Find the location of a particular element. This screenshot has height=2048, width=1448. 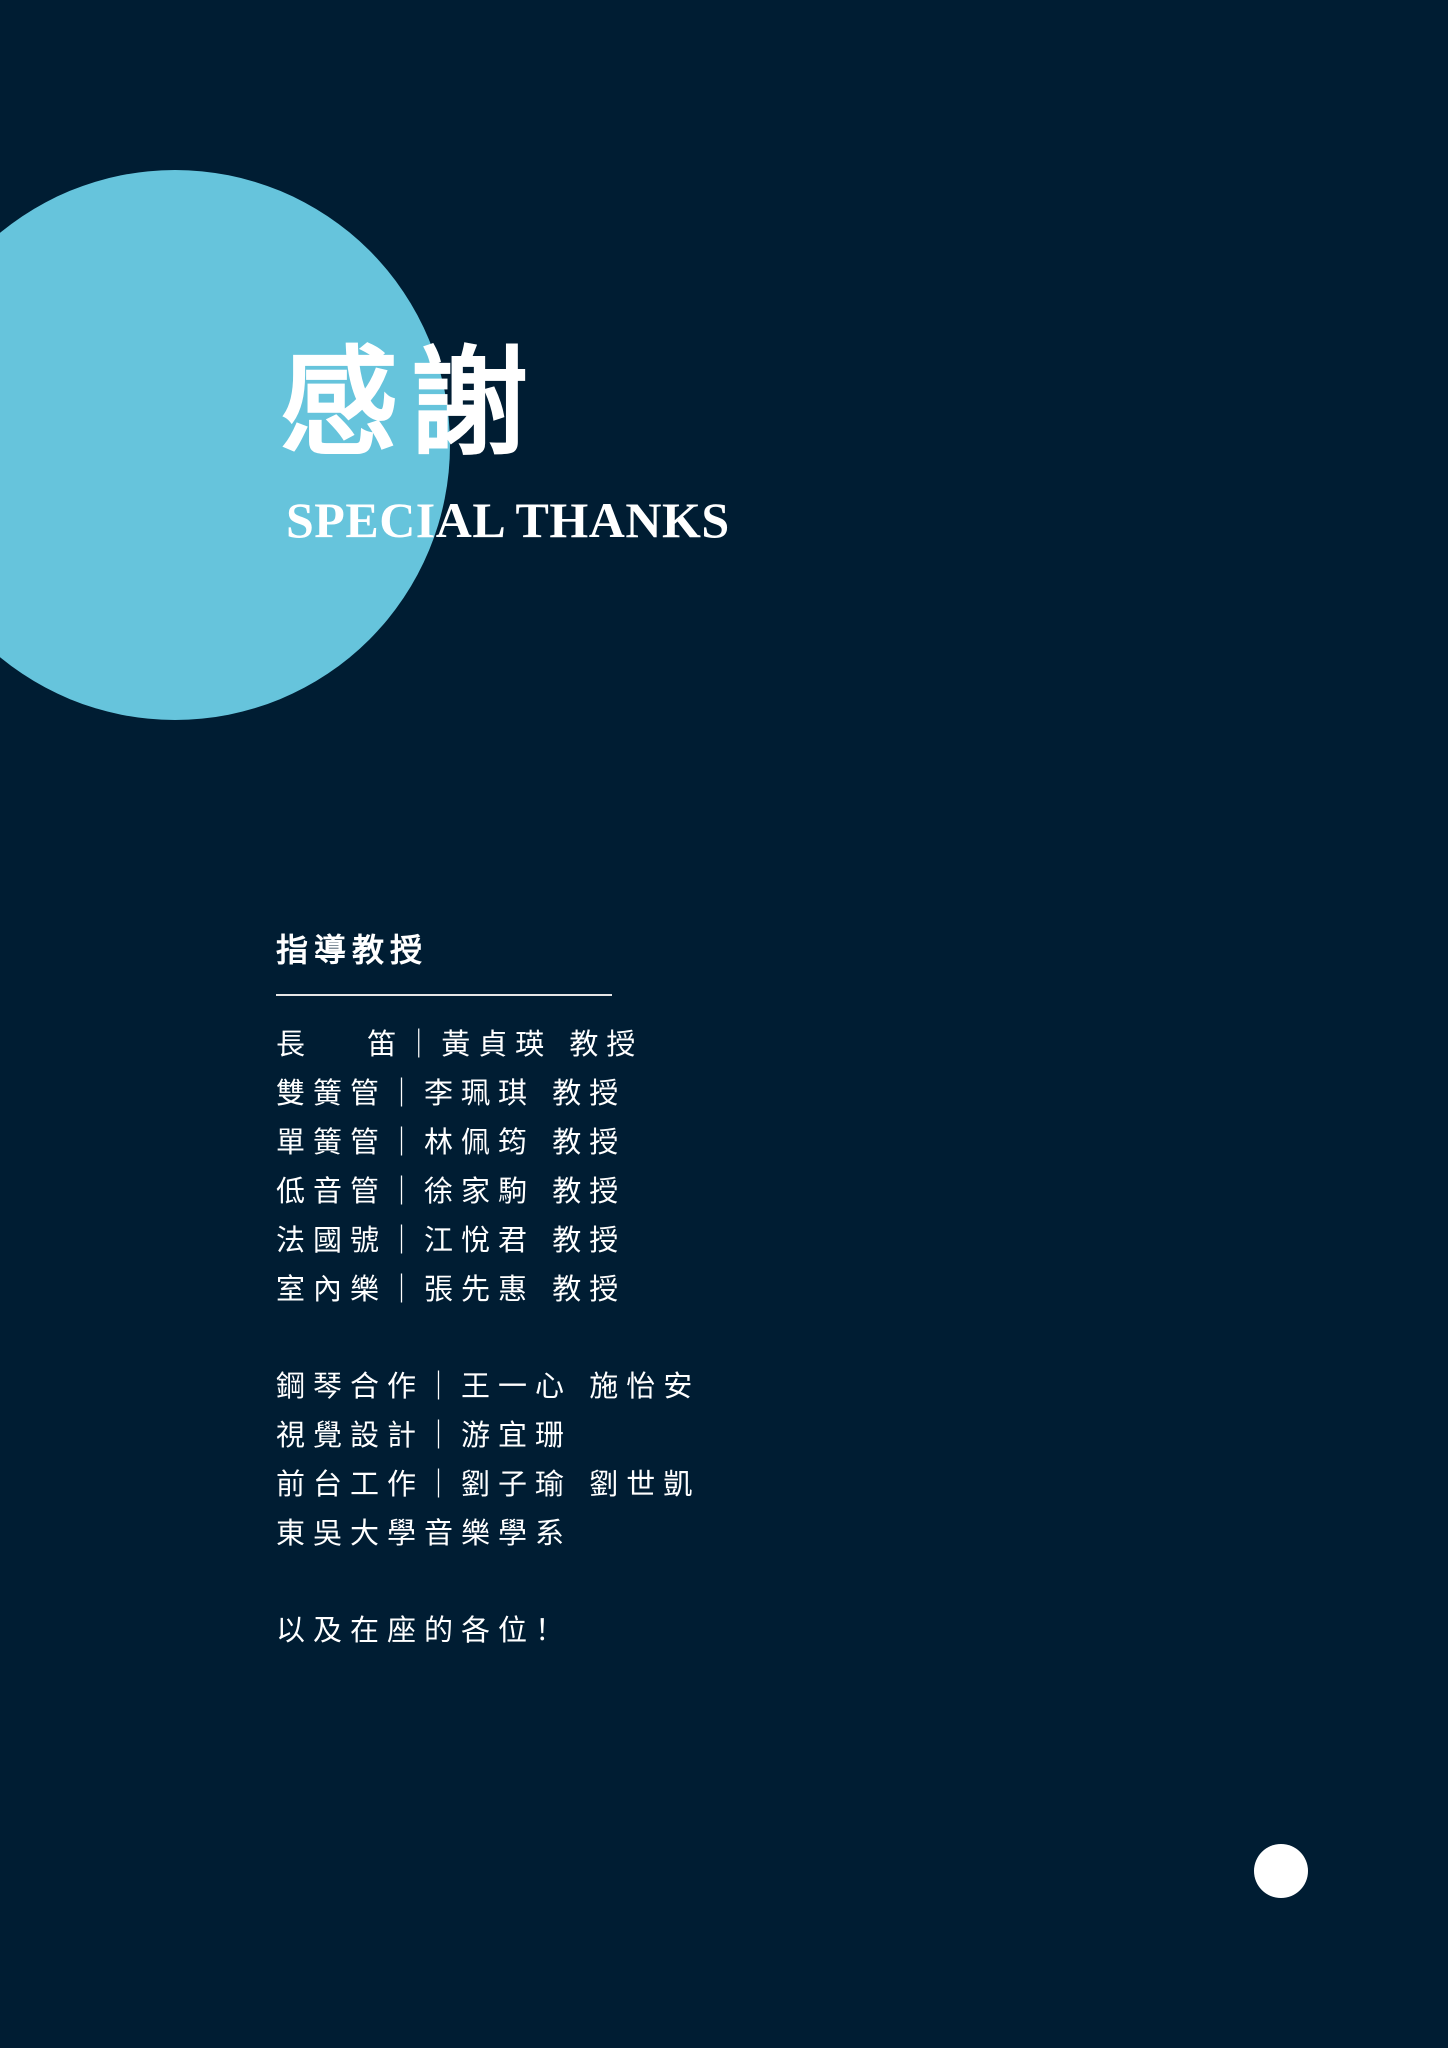

page-title-english: SPECIAL THANKS is located at coordinates (508, 520).